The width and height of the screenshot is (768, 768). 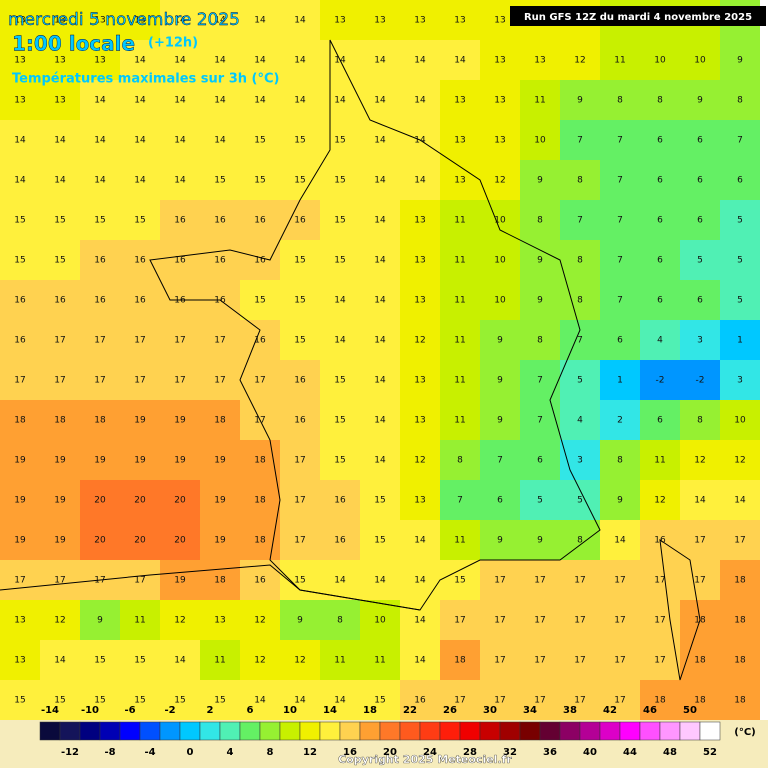 I want to click on legend-label: -8, so click(x=109, y=752).